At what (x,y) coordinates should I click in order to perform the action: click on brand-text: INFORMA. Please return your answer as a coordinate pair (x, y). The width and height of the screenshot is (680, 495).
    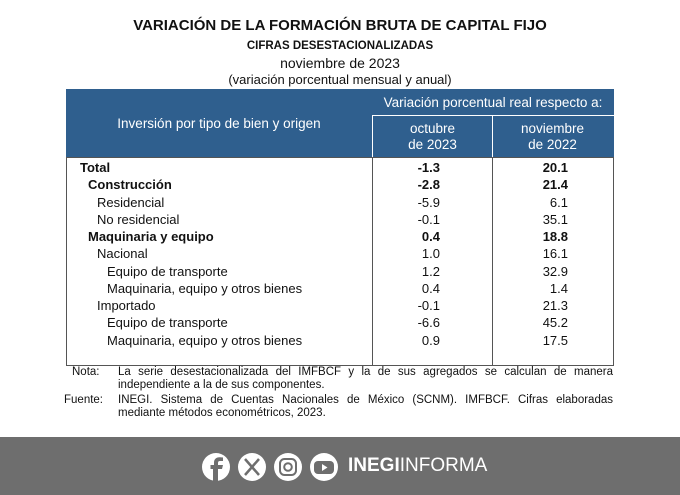
    Looking at the image, I should click on (443, 465).